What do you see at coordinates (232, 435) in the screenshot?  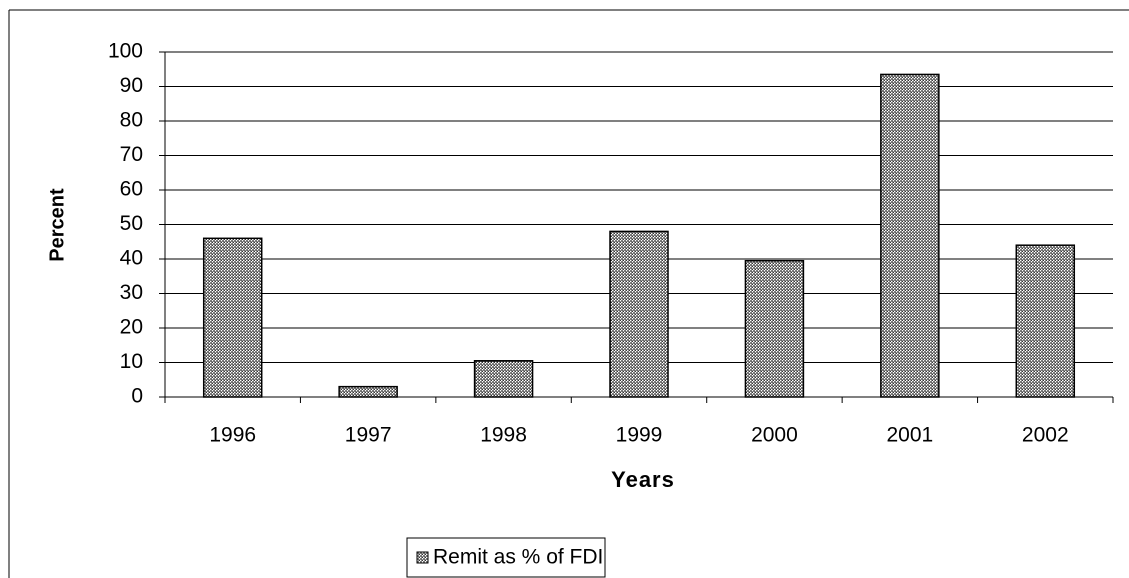 I see `x-tick-label: 1996` at bounding box center [232, 435].